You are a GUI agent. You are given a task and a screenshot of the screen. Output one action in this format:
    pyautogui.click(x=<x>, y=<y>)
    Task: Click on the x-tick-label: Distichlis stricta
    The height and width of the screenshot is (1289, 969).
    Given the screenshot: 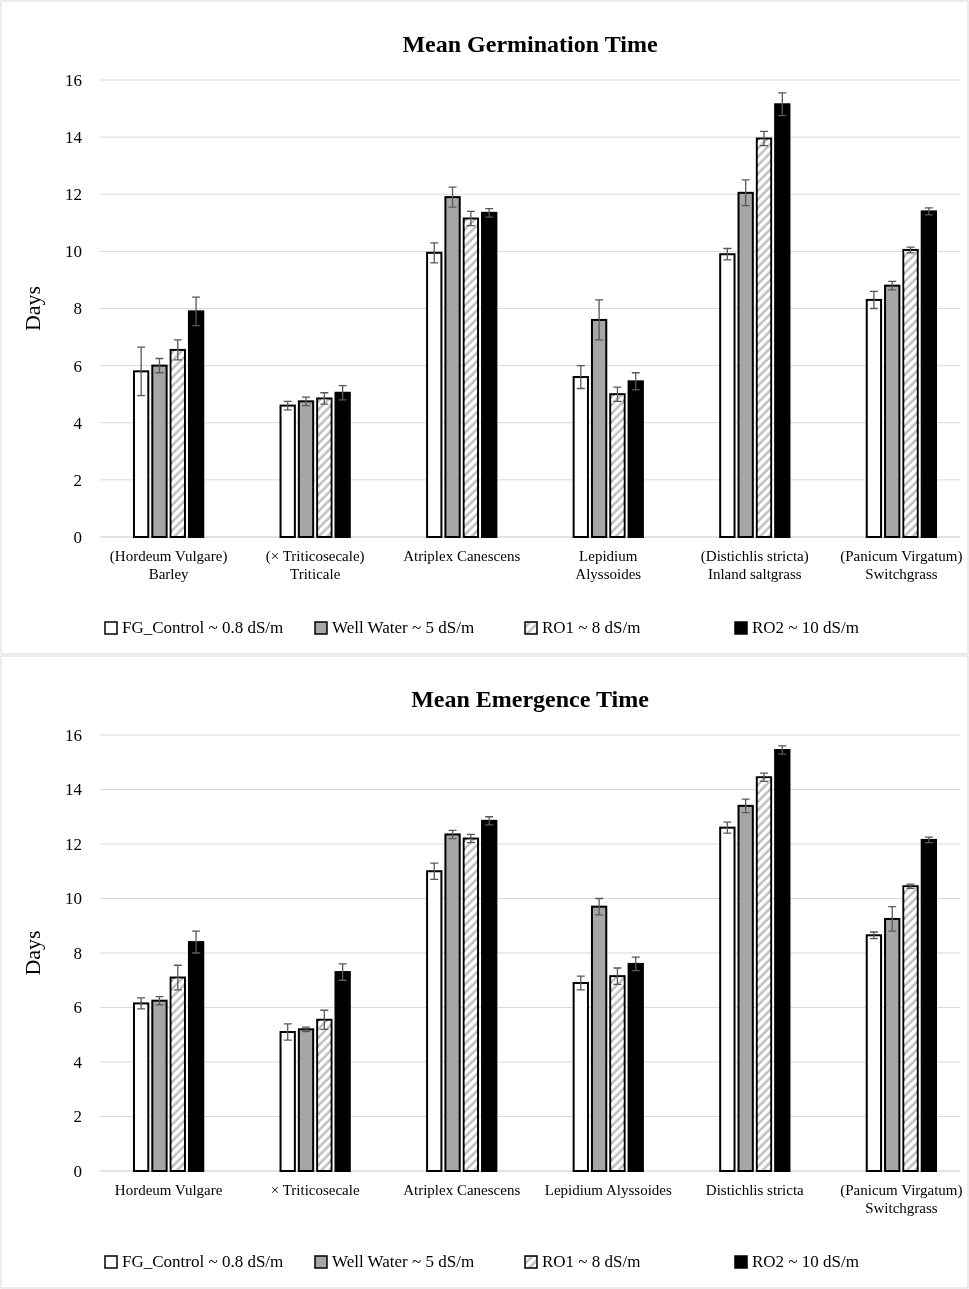 What is the action you would take?
    pyautogui.click(x=755, y=1190)
    